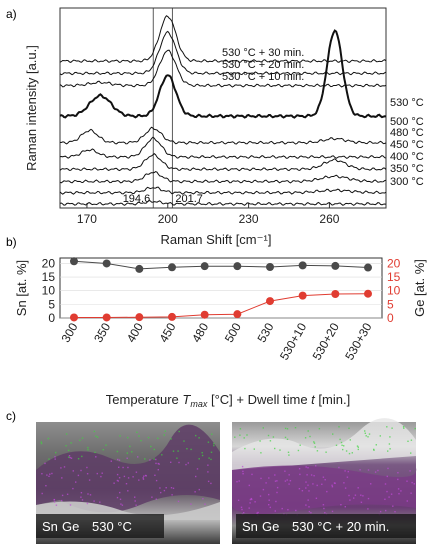 This screenshot has height=550, width=442. I want to click on category-tick-label: 480, so click(200, 332).